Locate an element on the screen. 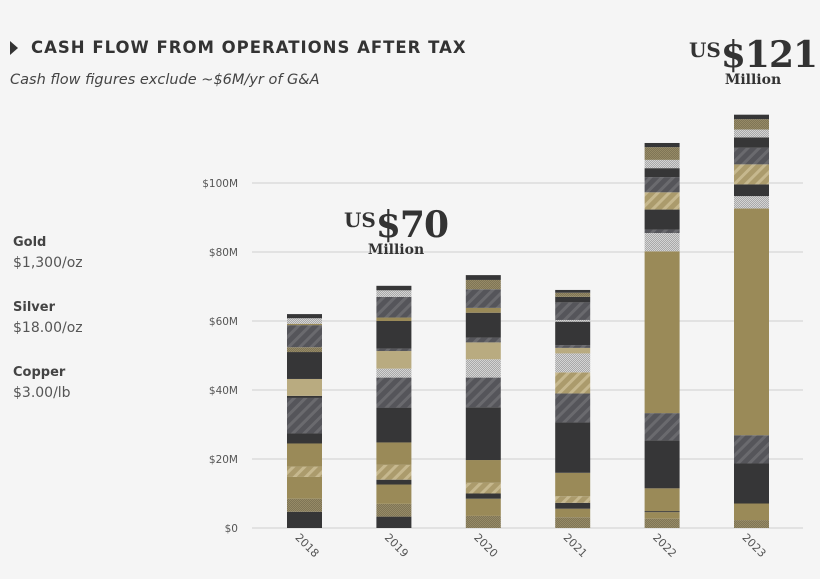  price-gold: Gold $1,300/oz is located at coordinates (48, 253).